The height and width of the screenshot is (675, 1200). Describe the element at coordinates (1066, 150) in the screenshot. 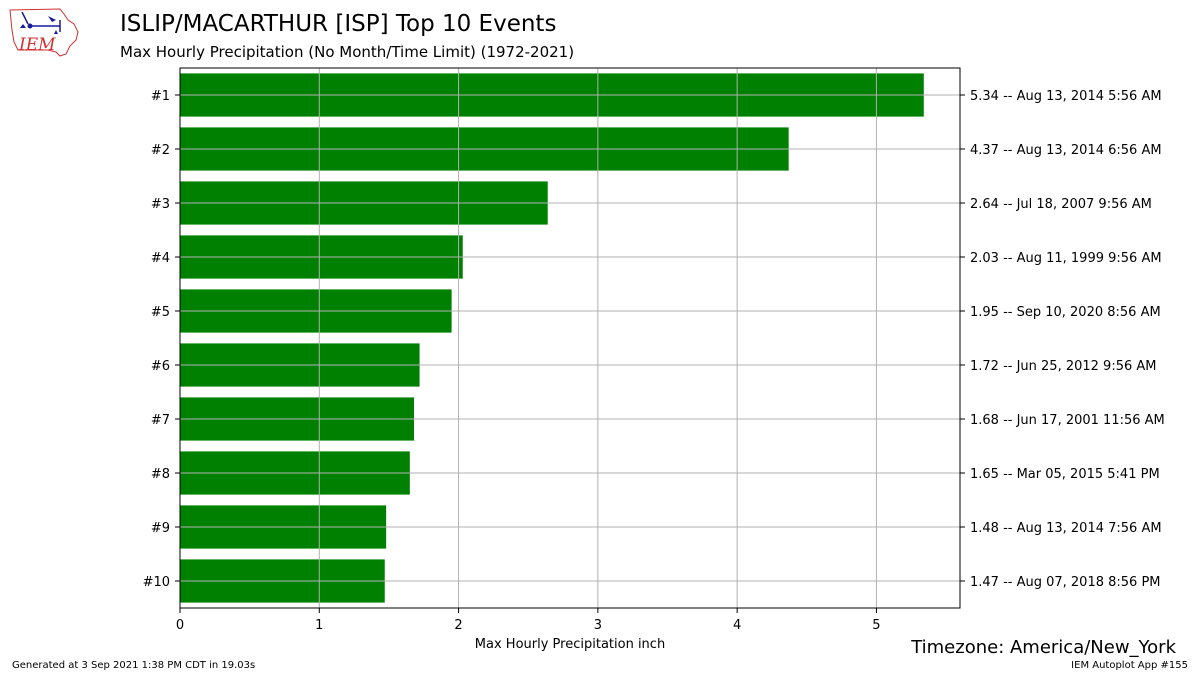

I see `right-event-label: 4.37 -- Aug 13, 2014 6:56 AM` at that location.